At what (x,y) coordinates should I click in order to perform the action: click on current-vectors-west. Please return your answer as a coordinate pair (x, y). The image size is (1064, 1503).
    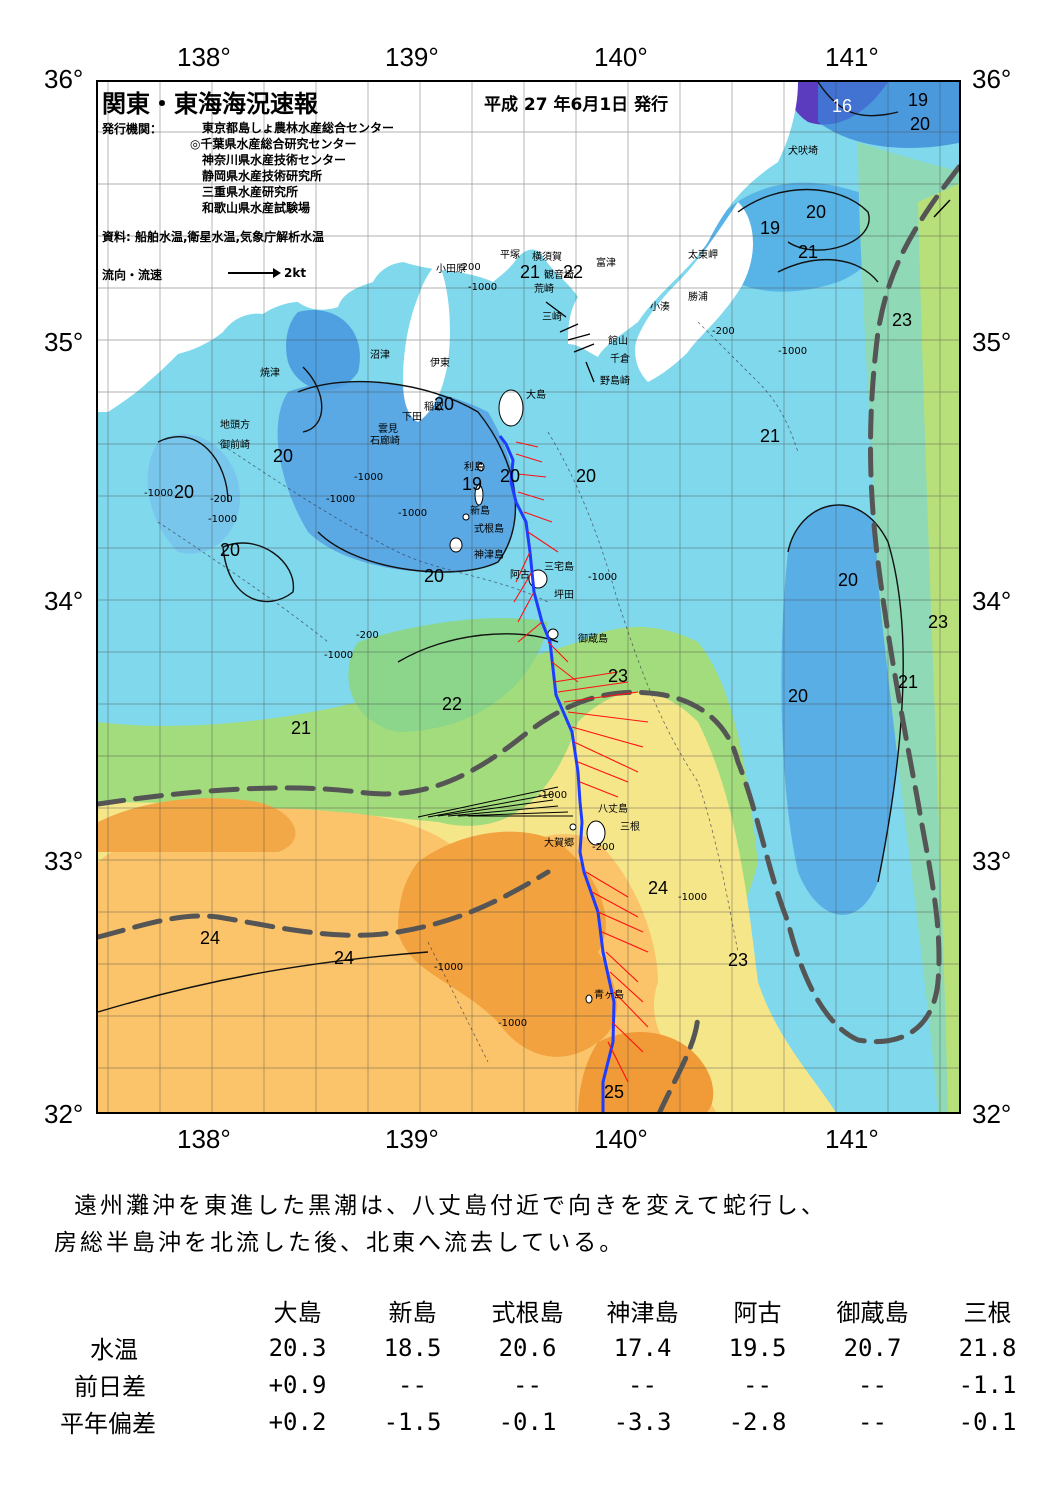
    Looking at the image, I should click on (495, 802).